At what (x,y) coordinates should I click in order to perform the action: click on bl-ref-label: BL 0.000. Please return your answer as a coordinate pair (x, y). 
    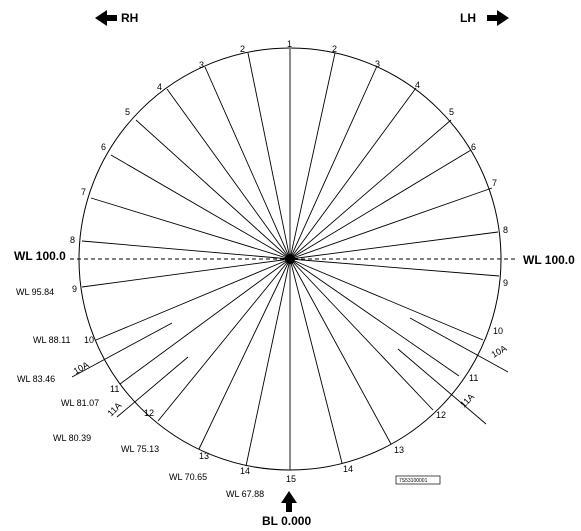
    Looking at the image, I should click on (286, 521).